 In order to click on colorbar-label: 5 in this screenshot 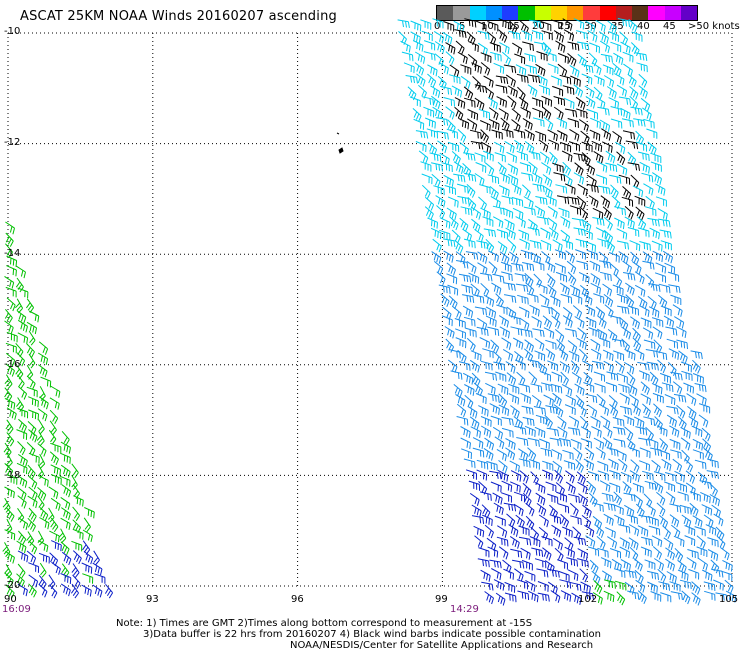, I will do `click(462, 26)`.